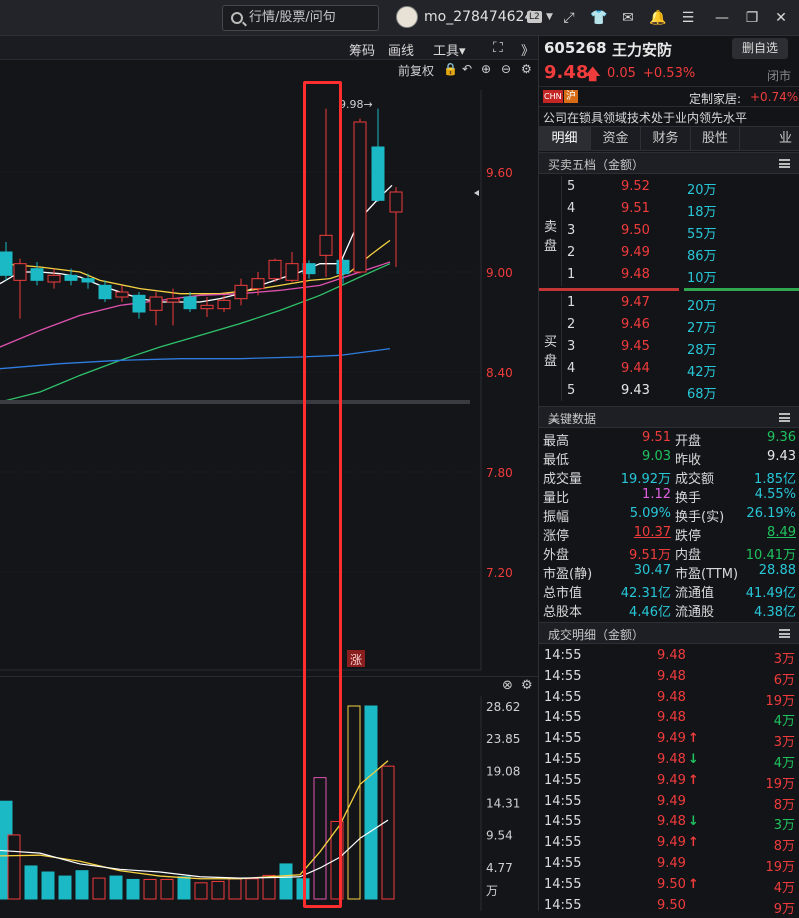 Image resolution: width=799 pixels, height=918 pixels. I want to click on mail-icon: ✉, so click(628, 18).